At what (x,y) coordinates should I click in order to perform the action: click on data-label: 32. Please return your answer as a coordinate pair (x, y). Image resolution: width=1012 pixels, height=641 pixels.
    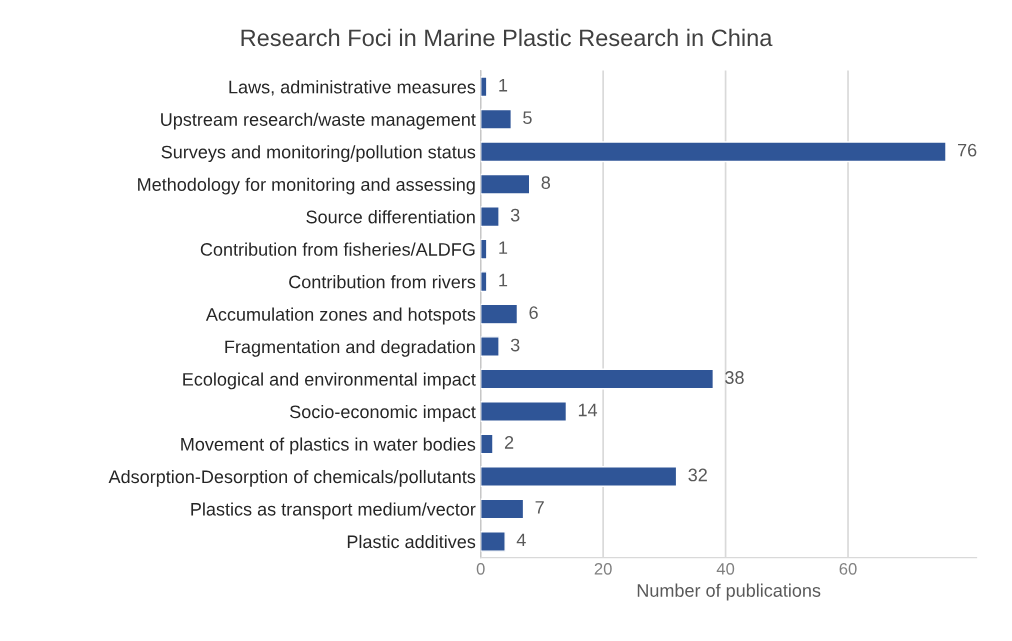
    Looking at the image, I should click on (697, 475).